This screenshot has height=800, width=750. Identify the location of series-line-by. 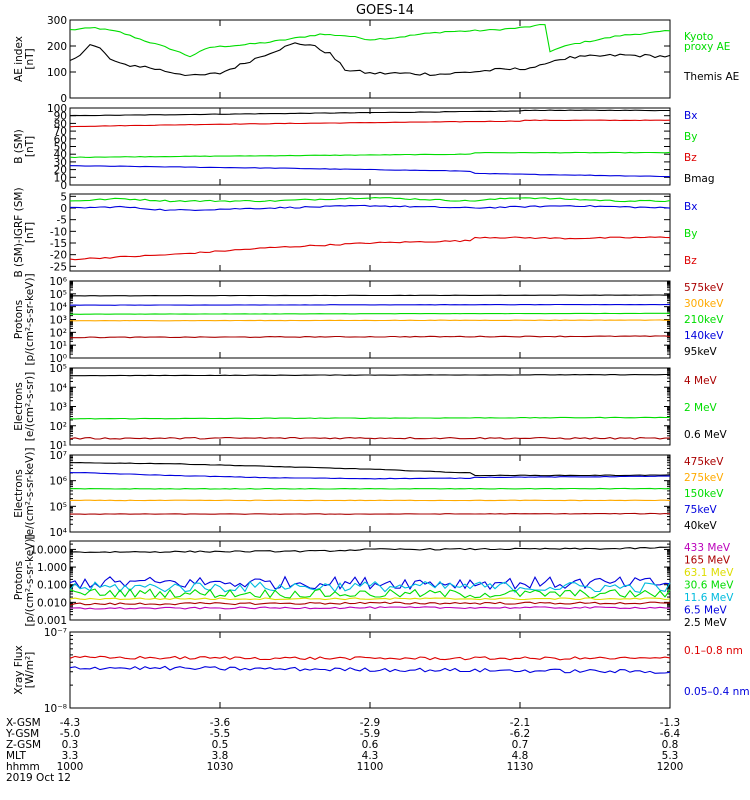
(370, 155).